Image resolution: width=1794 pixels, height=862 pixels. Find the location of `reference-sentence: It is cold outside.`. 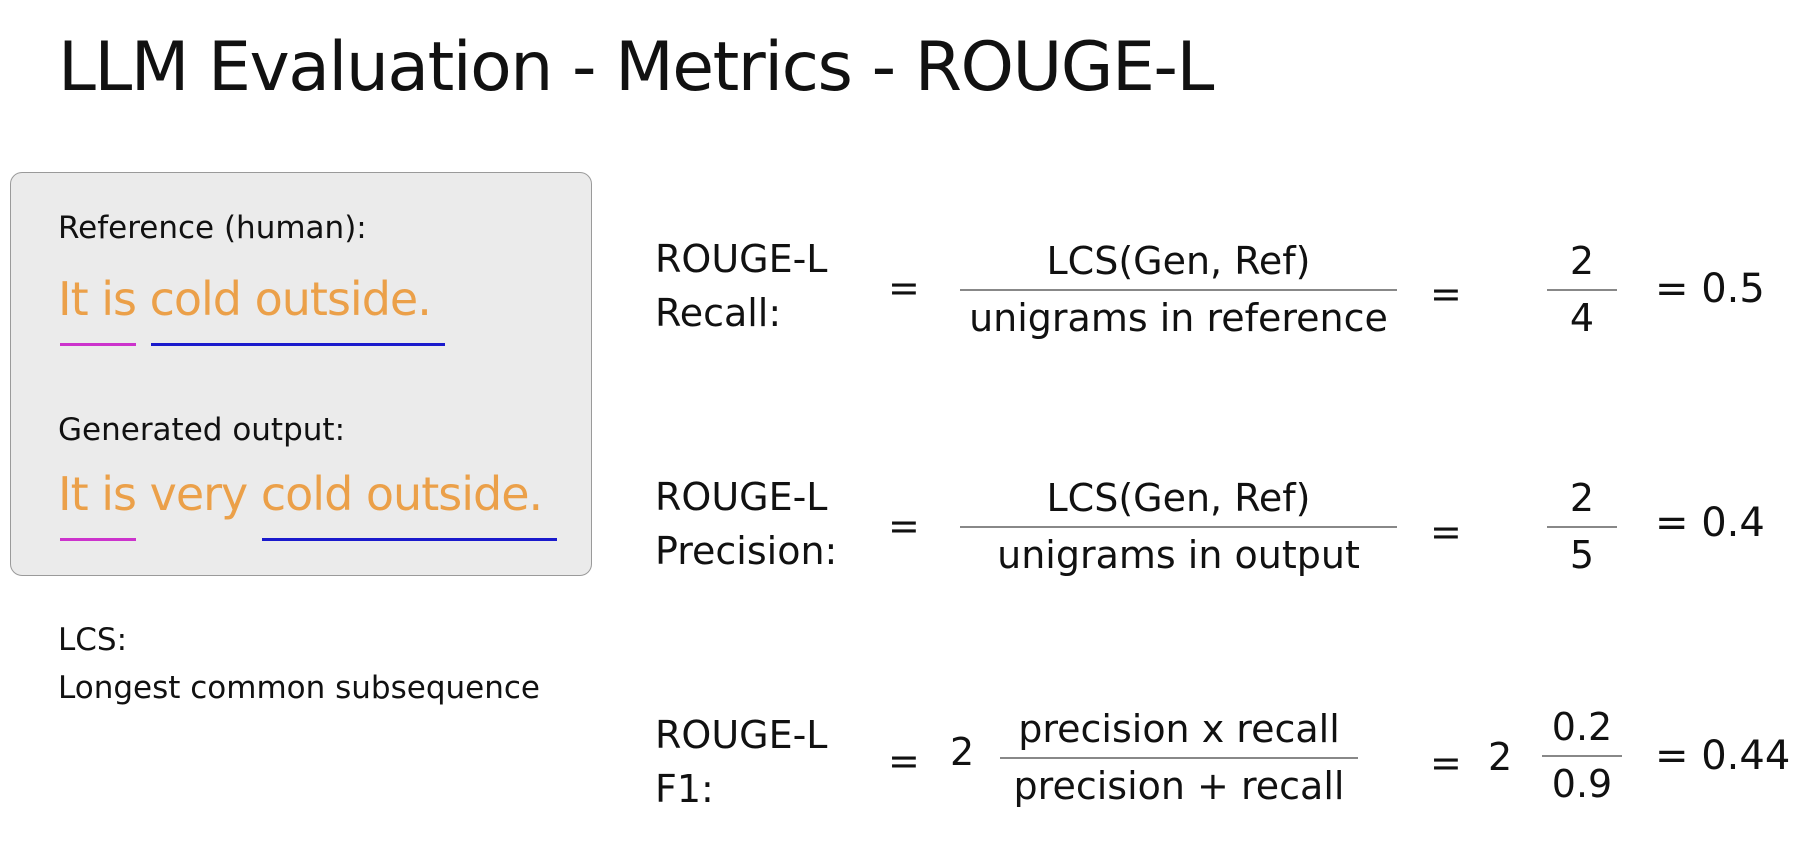

reference-sentence: It is cold outside. is located at coordinates (245, 299).